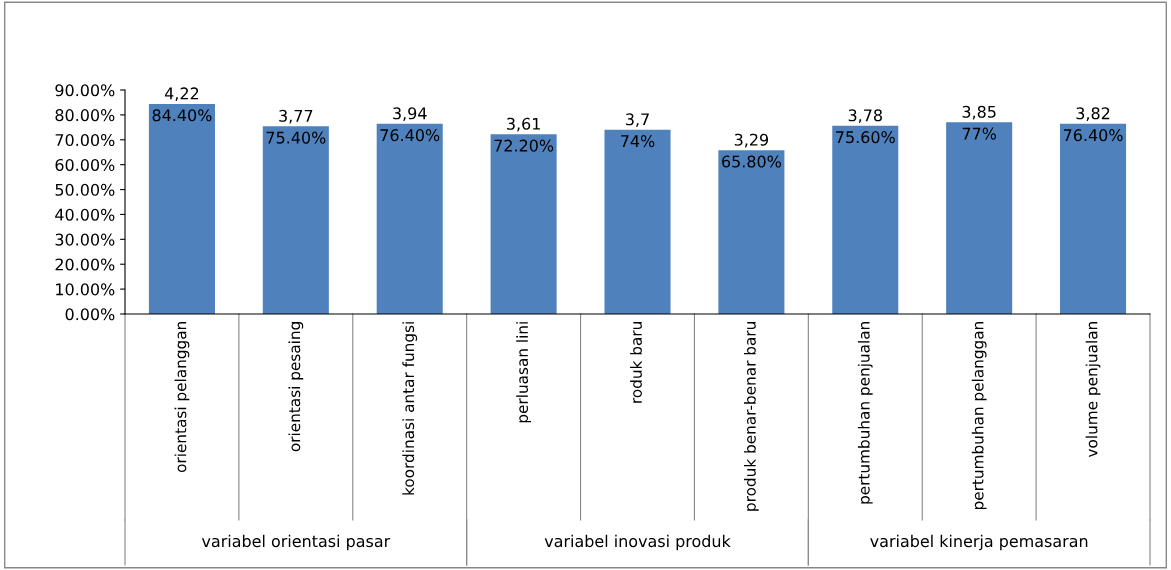  Describe the element at coordinates (524, 145) in the screenshot. I see `data-label: 72.20%` at that location.